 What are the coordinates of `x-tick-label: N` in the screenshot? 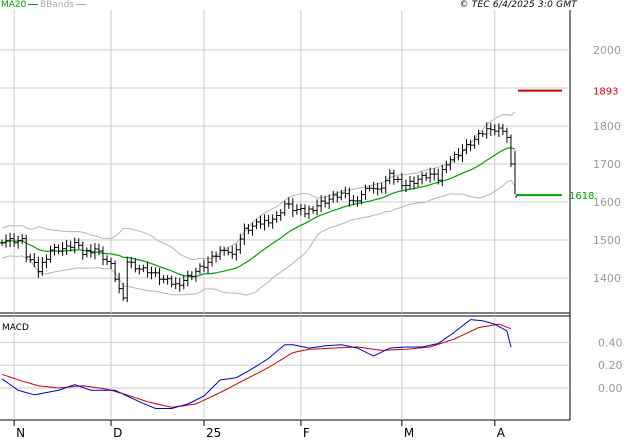 It's located at (20, 433).